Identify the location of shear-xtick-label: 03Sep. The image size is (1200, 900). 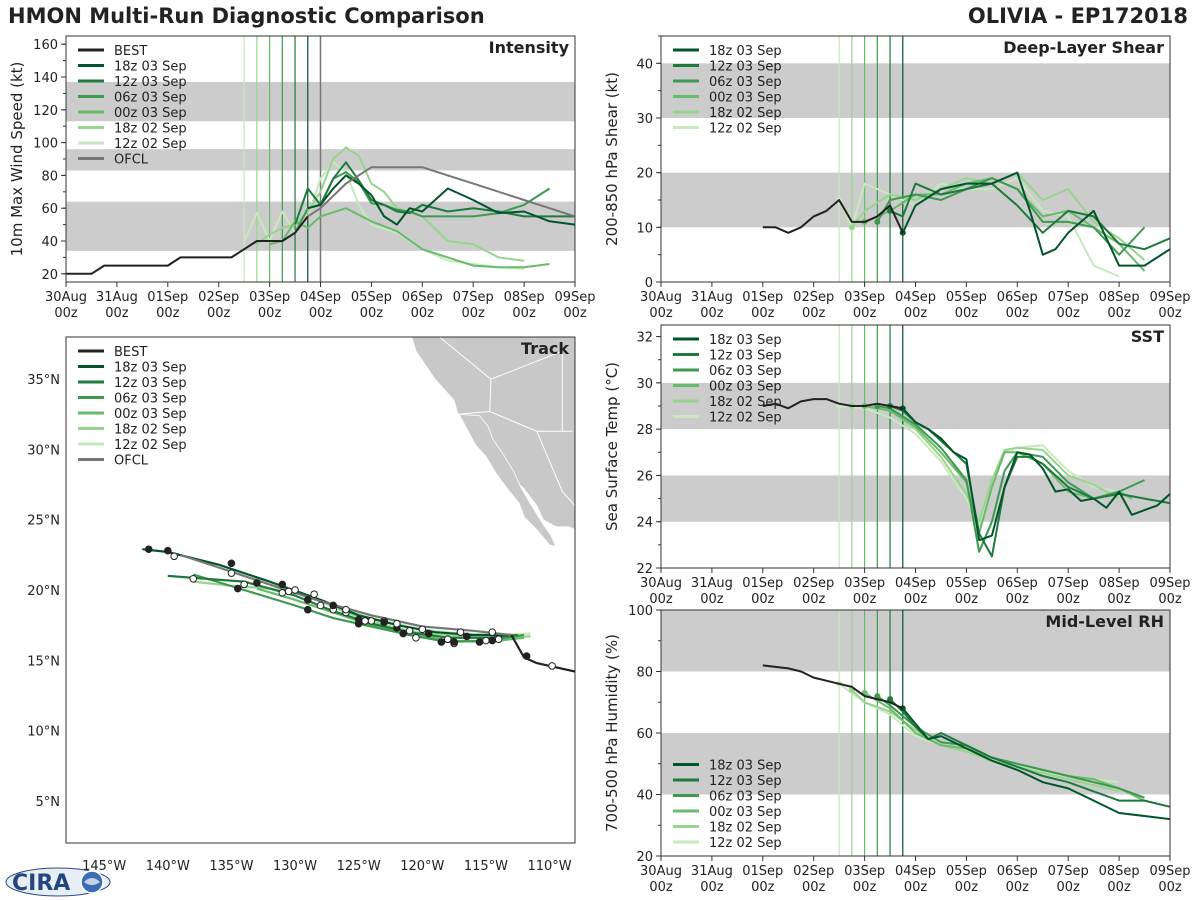
(864, 297).